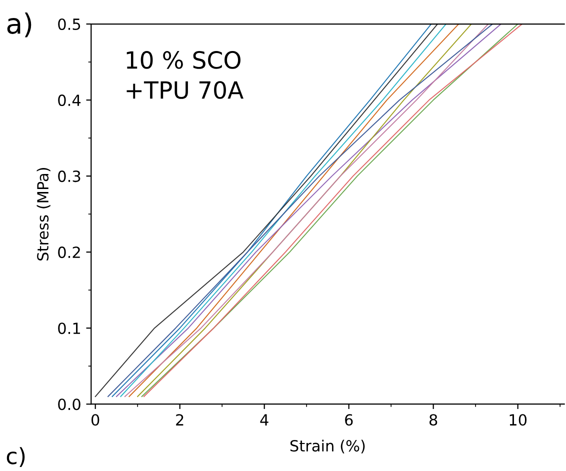  What do you see at coordinates (180, 420) in the screenshot?
I see `x-tick-label: 2` at bounding box center [180, 420].